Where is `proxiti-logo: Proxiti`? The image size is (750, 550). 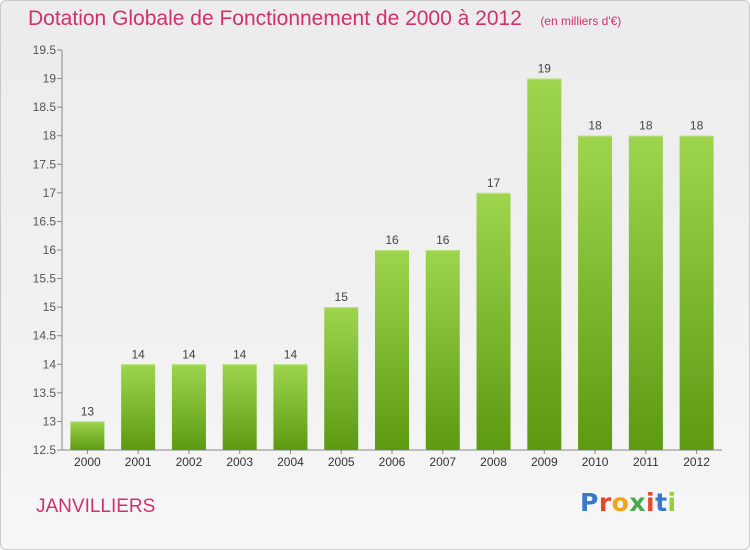 proxiti-logo: Proxiti is located at coordinates (628, 502).